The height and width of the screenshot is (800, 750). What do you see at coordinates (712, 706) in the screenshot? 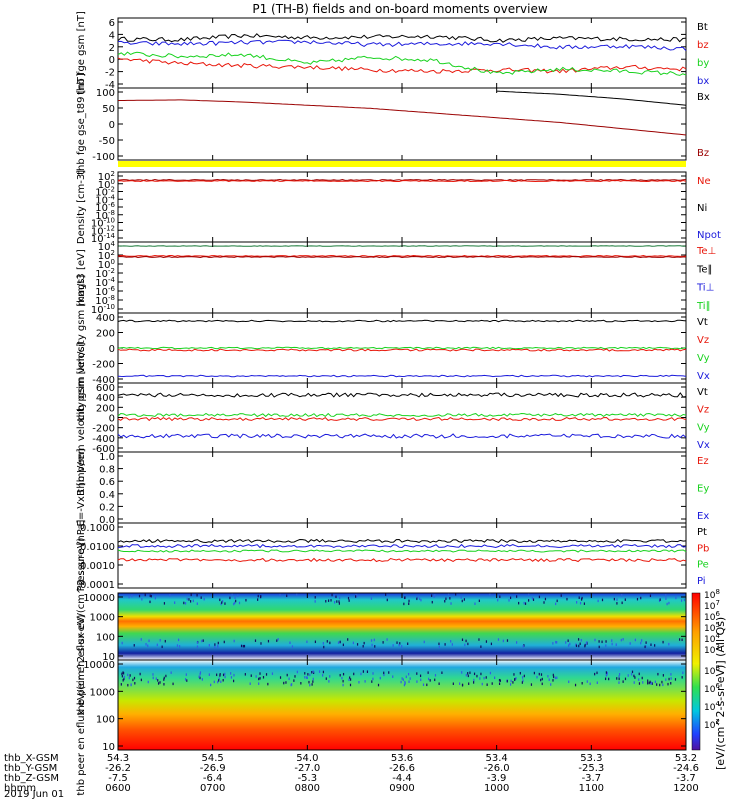
I see `colorbar-tick-label: 104` at bounding box center [712, 706].